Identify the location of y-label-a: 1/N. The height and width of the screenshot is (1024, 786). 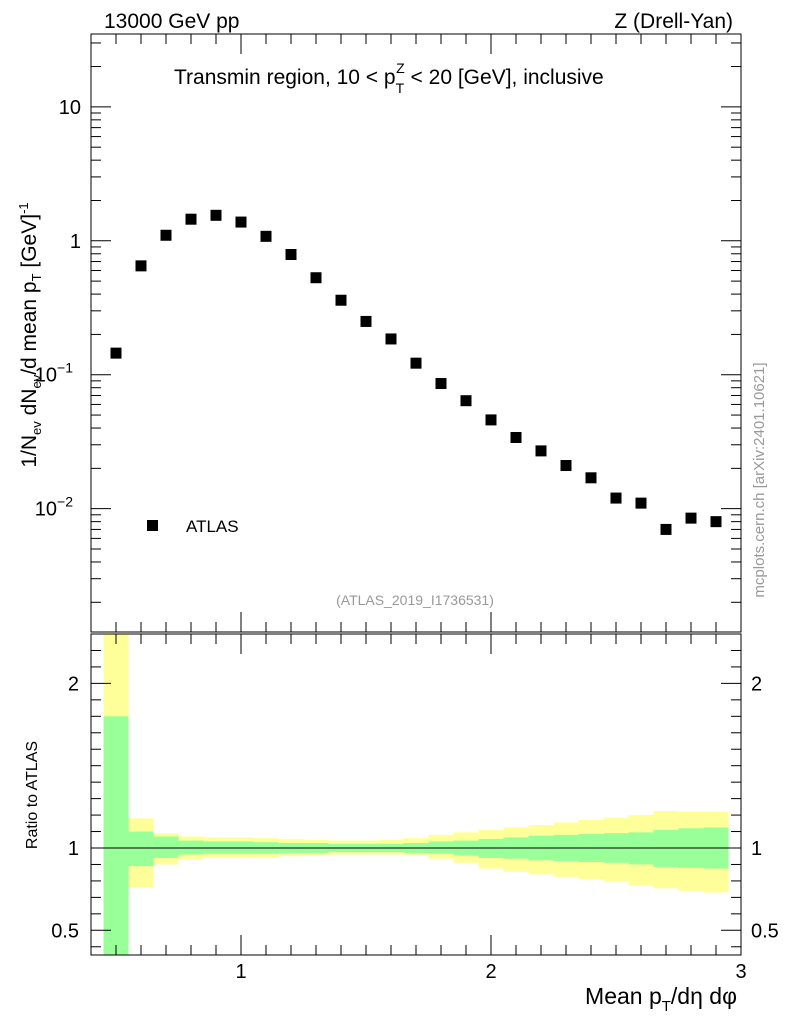
(29, 451).